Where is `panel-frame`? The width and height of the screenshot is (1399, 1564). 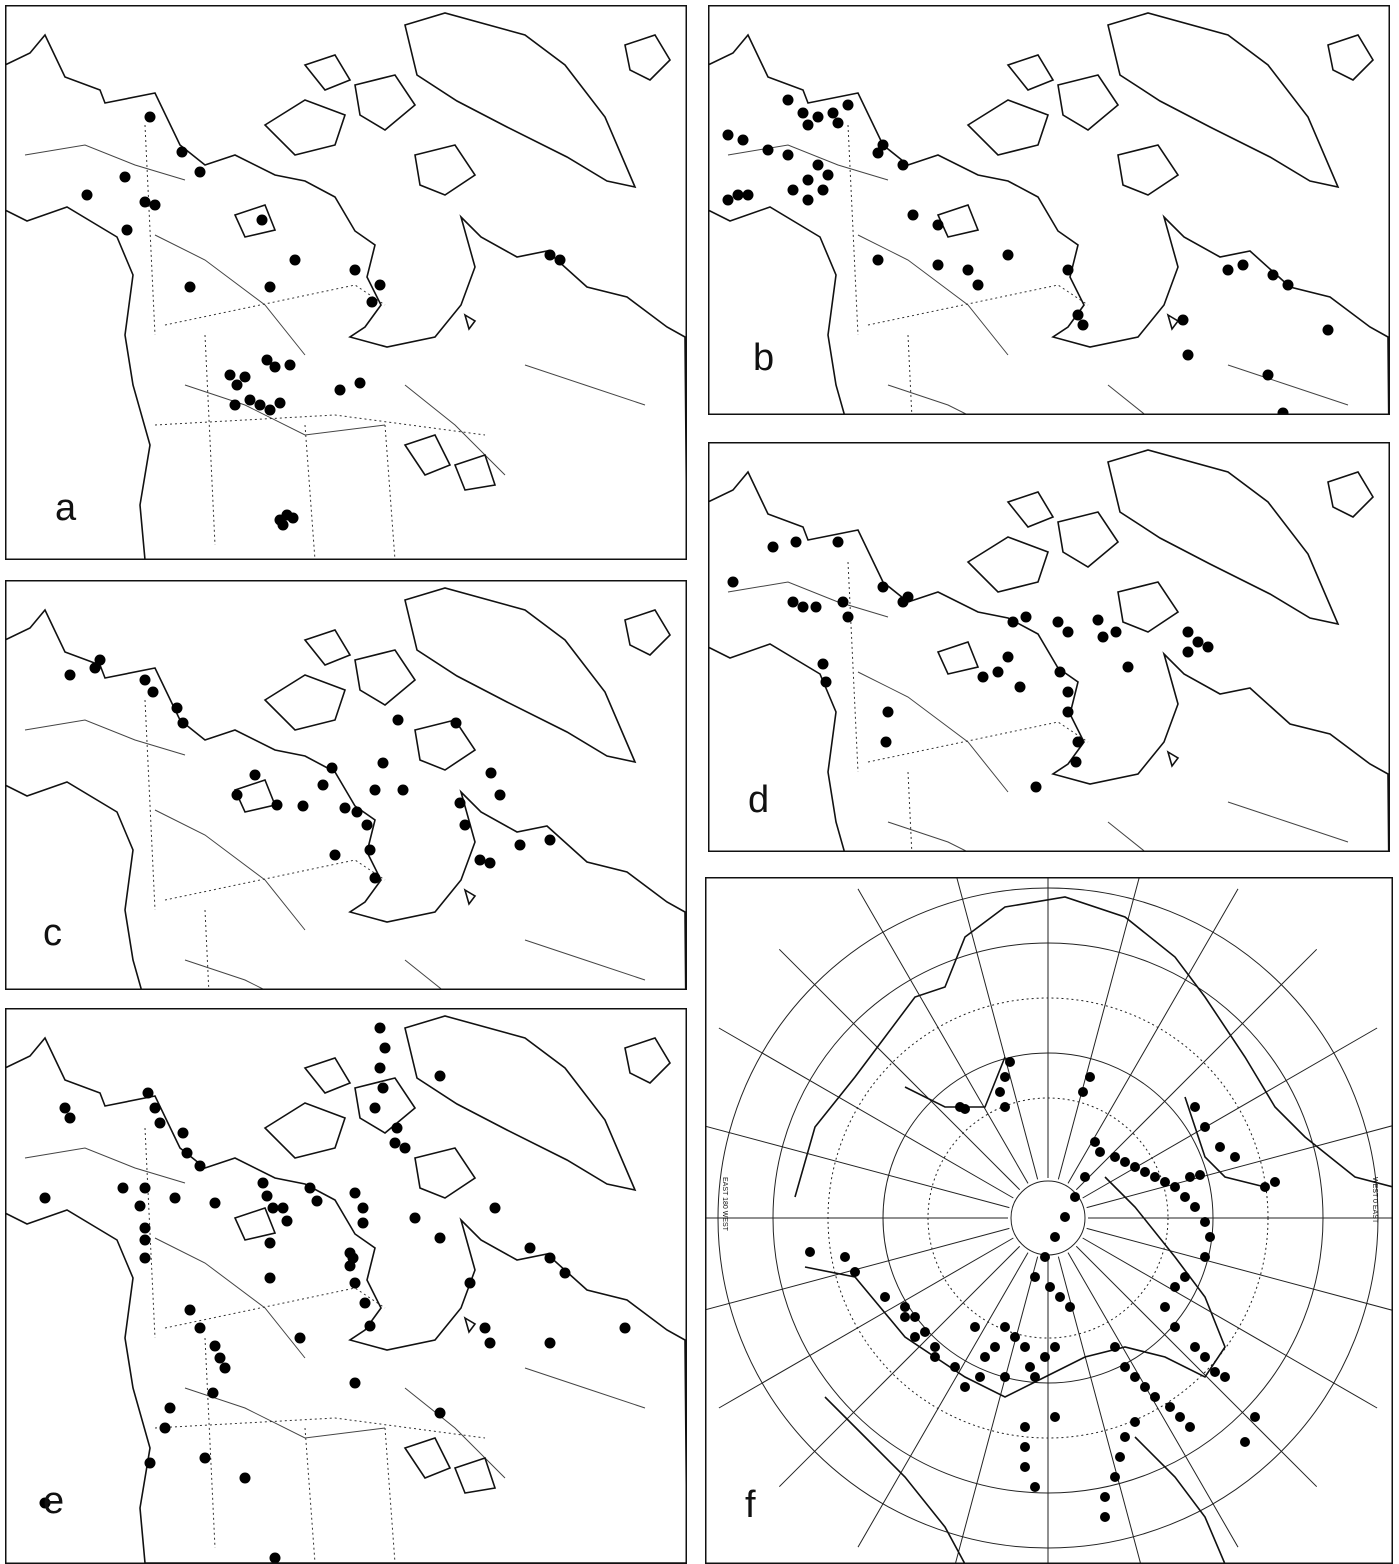 panel-frame is located at coordinates (346, 785).